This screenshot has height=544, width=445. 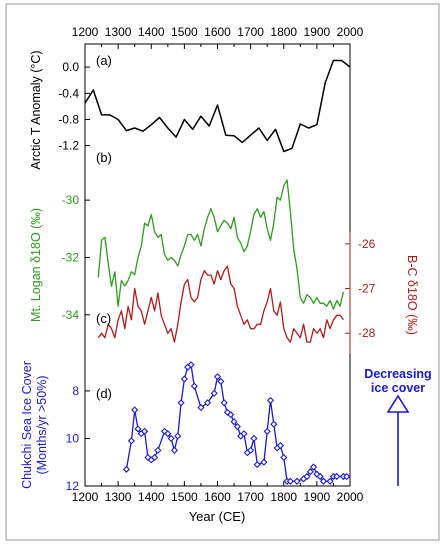 What do you see at coordinates (412, 295) in the screenshot?
I see `y-axis-label-c: B-C δ18O (‰)` at bounding box center [412, 295].